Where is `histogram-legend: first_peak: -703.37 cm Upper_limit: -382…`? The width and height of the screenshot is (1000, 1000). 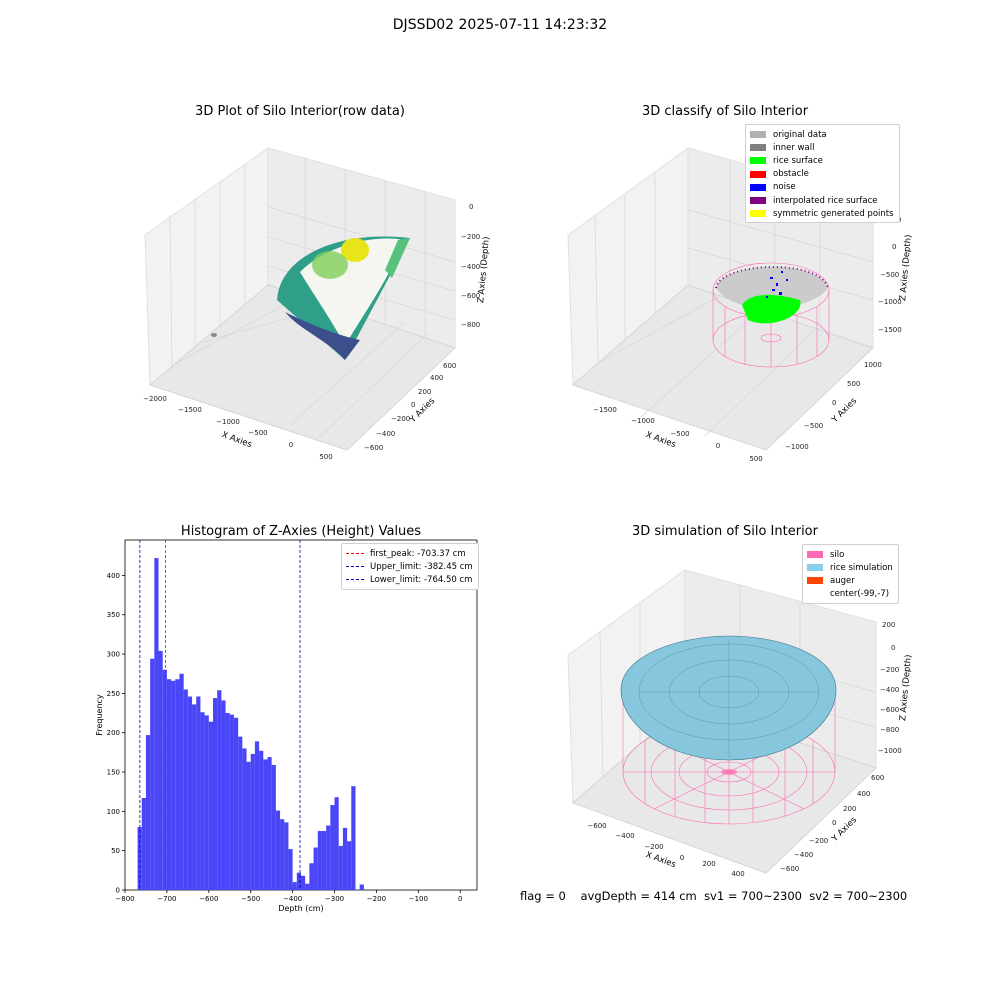
histogram-legend: first_peak: -703.37 cm Upper_limit: -382… is located at coordinates (410, 566).